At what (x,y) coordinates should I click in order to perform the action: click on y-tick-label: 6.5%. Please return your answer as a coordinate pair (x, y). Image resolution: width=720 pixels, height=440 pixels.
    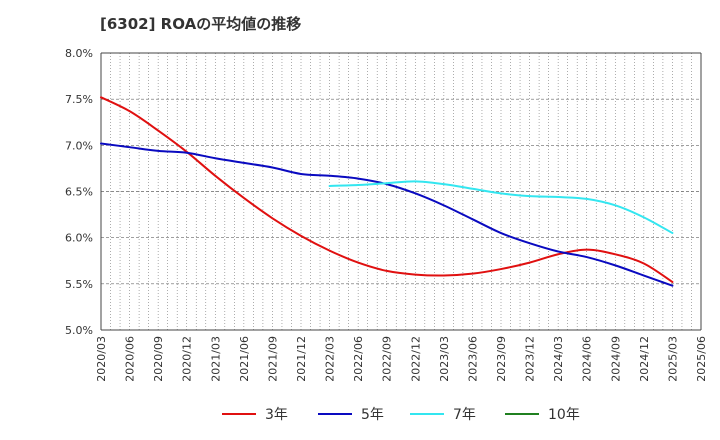
    Looking at the image, I should click on (79, 192).